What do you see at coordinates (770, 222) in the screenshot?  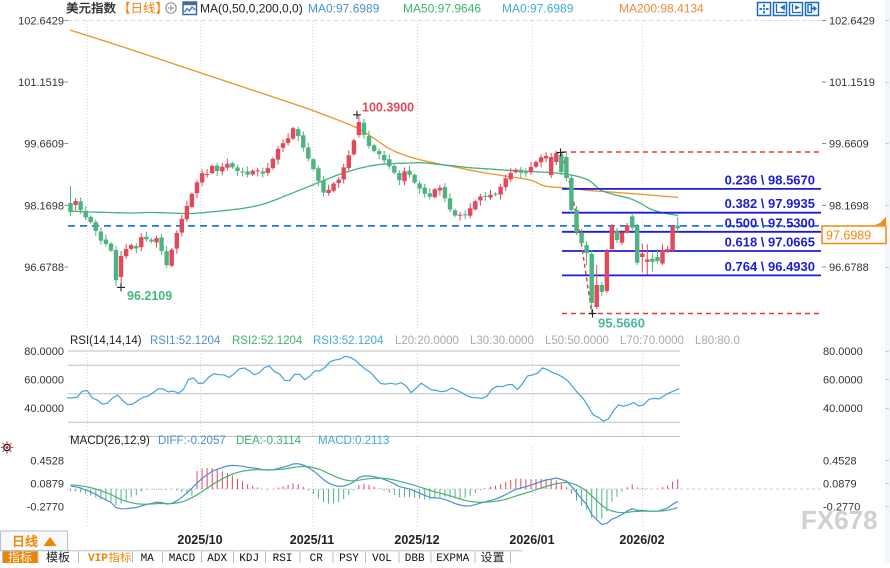 I see `svg-text: 0.500 \ 97.5300` at bounding box center [770, 222].